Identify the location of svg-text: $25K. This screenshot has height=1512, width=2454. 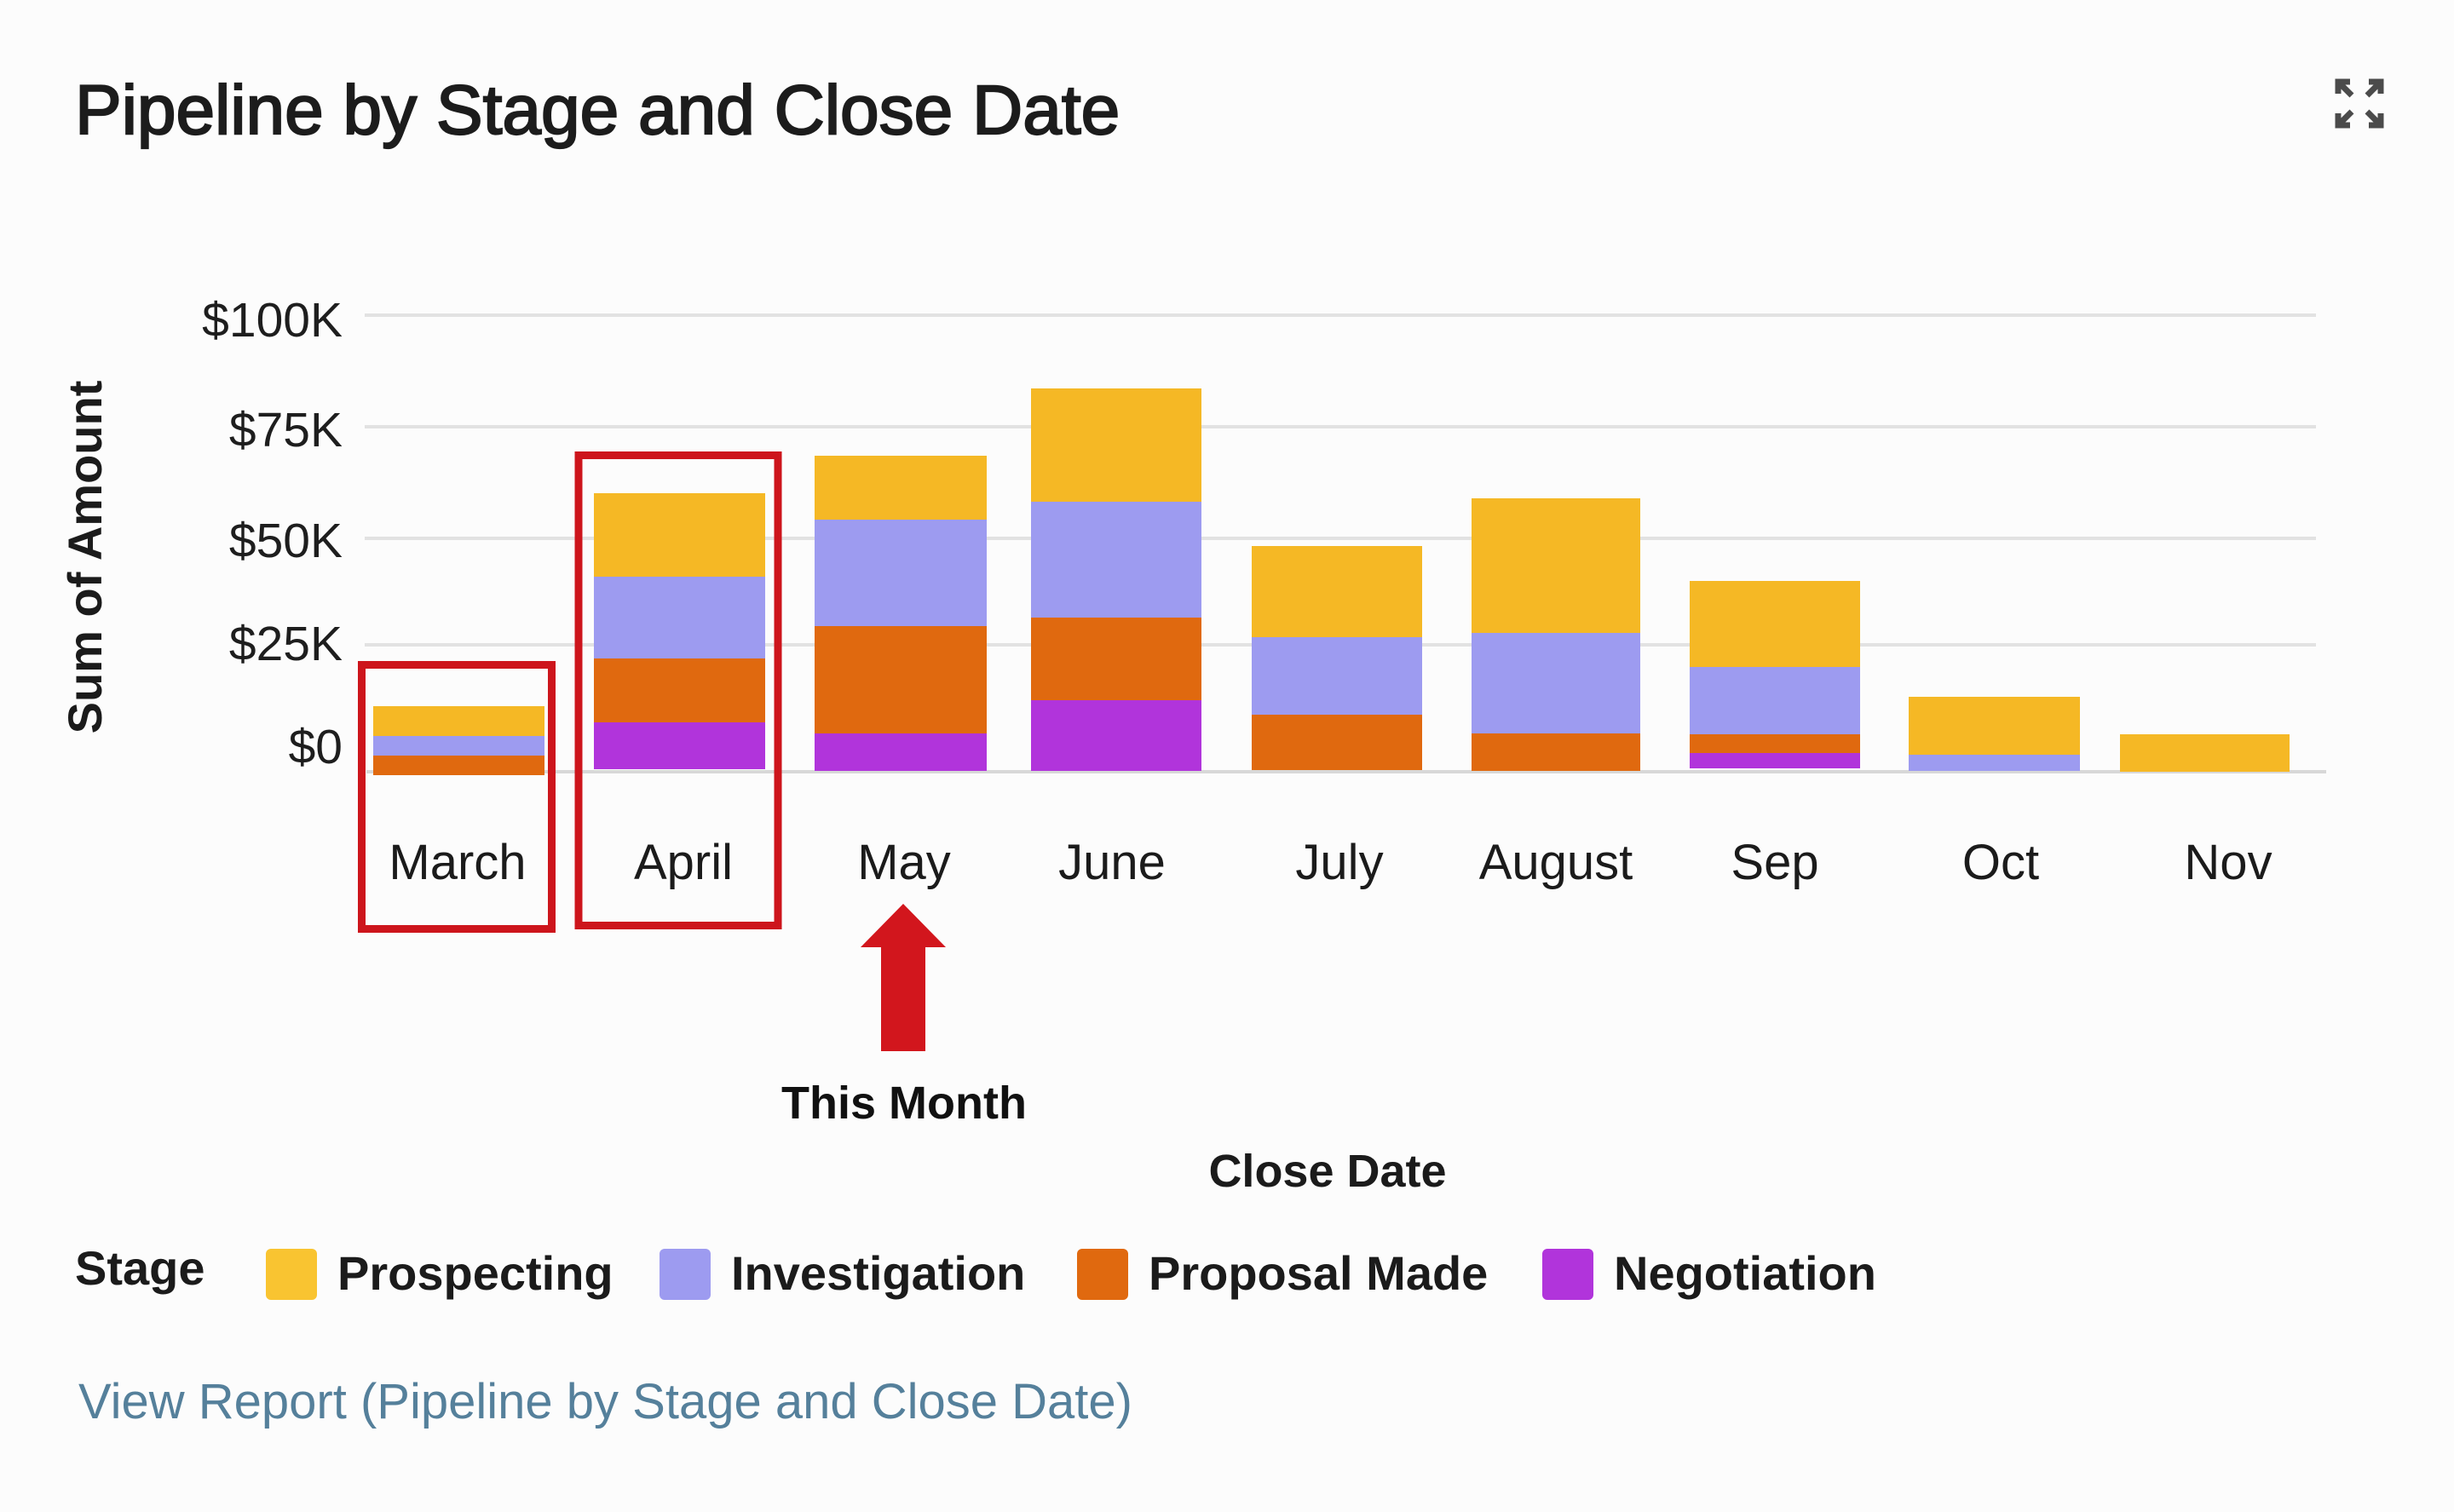
(286, 644).